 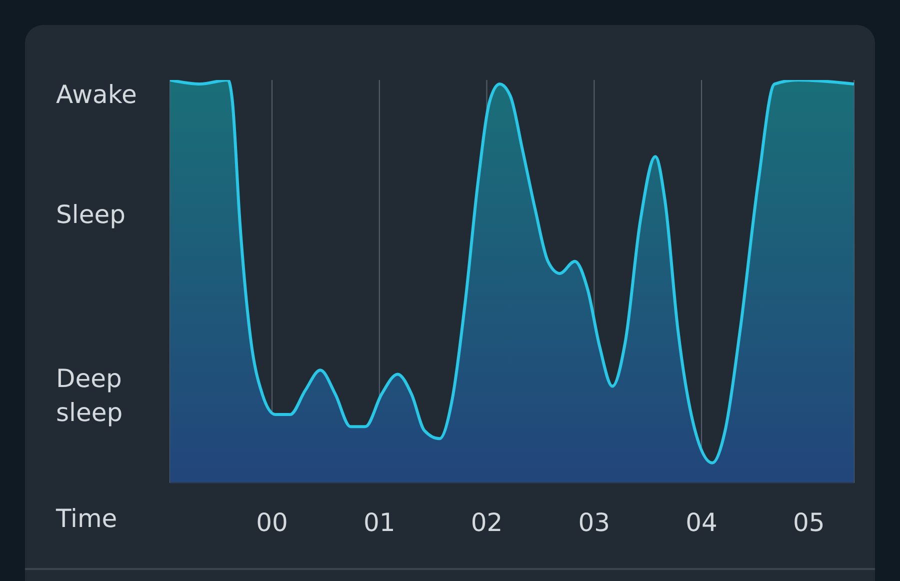 What do you see at coordinates (379, 522) in the screenshot?
I see `x-tick-label: 01` at bounding box center [379, 522].